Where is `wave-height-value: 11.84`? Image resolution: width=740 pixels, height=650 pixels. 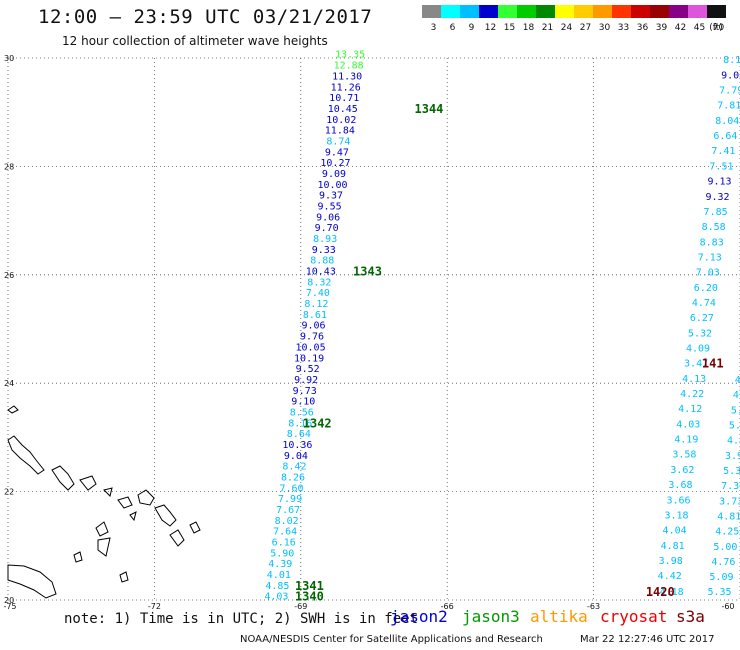 wave-height-value: 11.84 is located at coordinates (340, 131).